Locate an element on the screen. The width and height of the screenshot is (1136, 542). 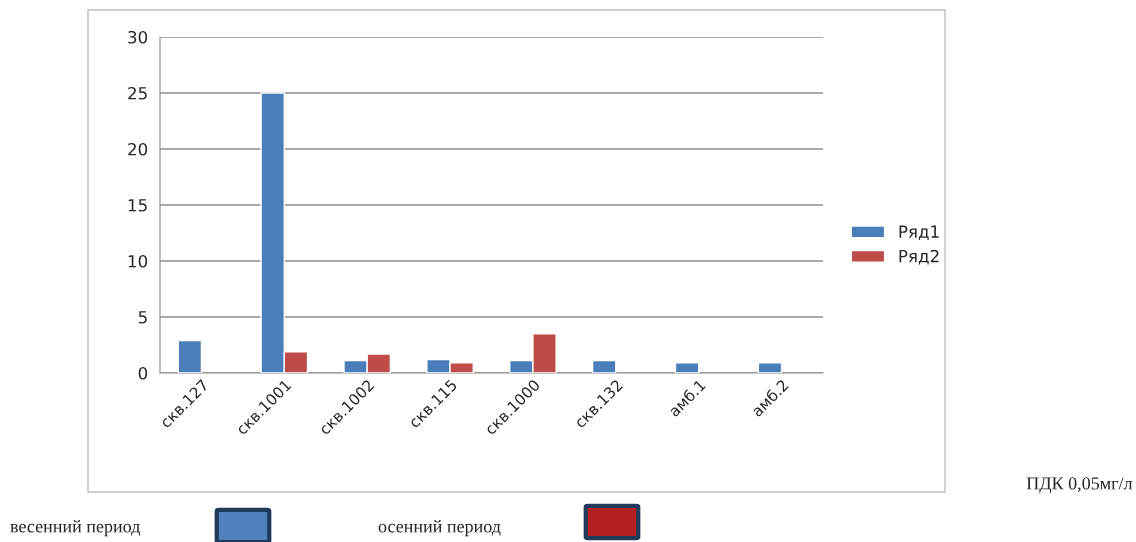
y-tick-label: 0 is located at coordinates (143, 373).